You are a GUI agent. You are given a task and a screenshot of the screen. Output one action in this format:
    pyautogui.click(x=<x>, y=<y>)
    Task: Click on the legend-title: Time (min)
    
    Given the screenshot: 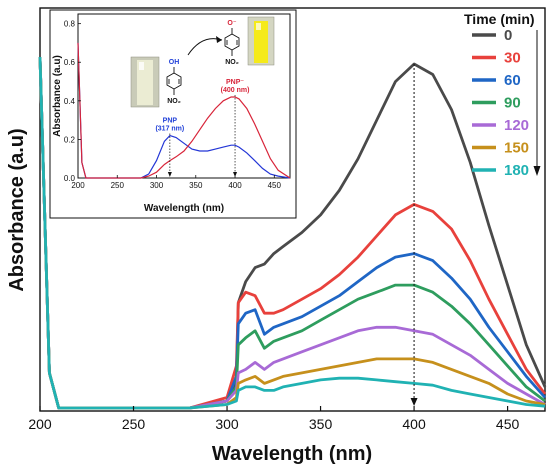 What is the action you would take?
    pyautogui.click(x=499, y=19)
    